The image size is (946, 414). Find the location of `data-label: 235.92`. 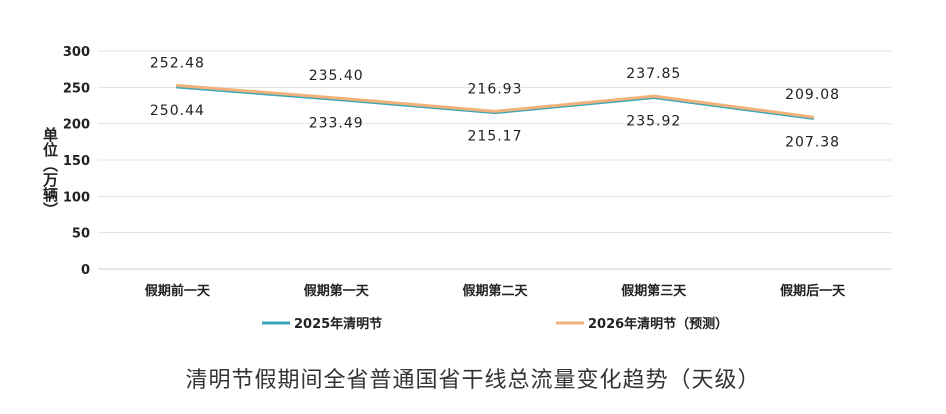

data-label: 235.92 is located at coordinates (653, 122).